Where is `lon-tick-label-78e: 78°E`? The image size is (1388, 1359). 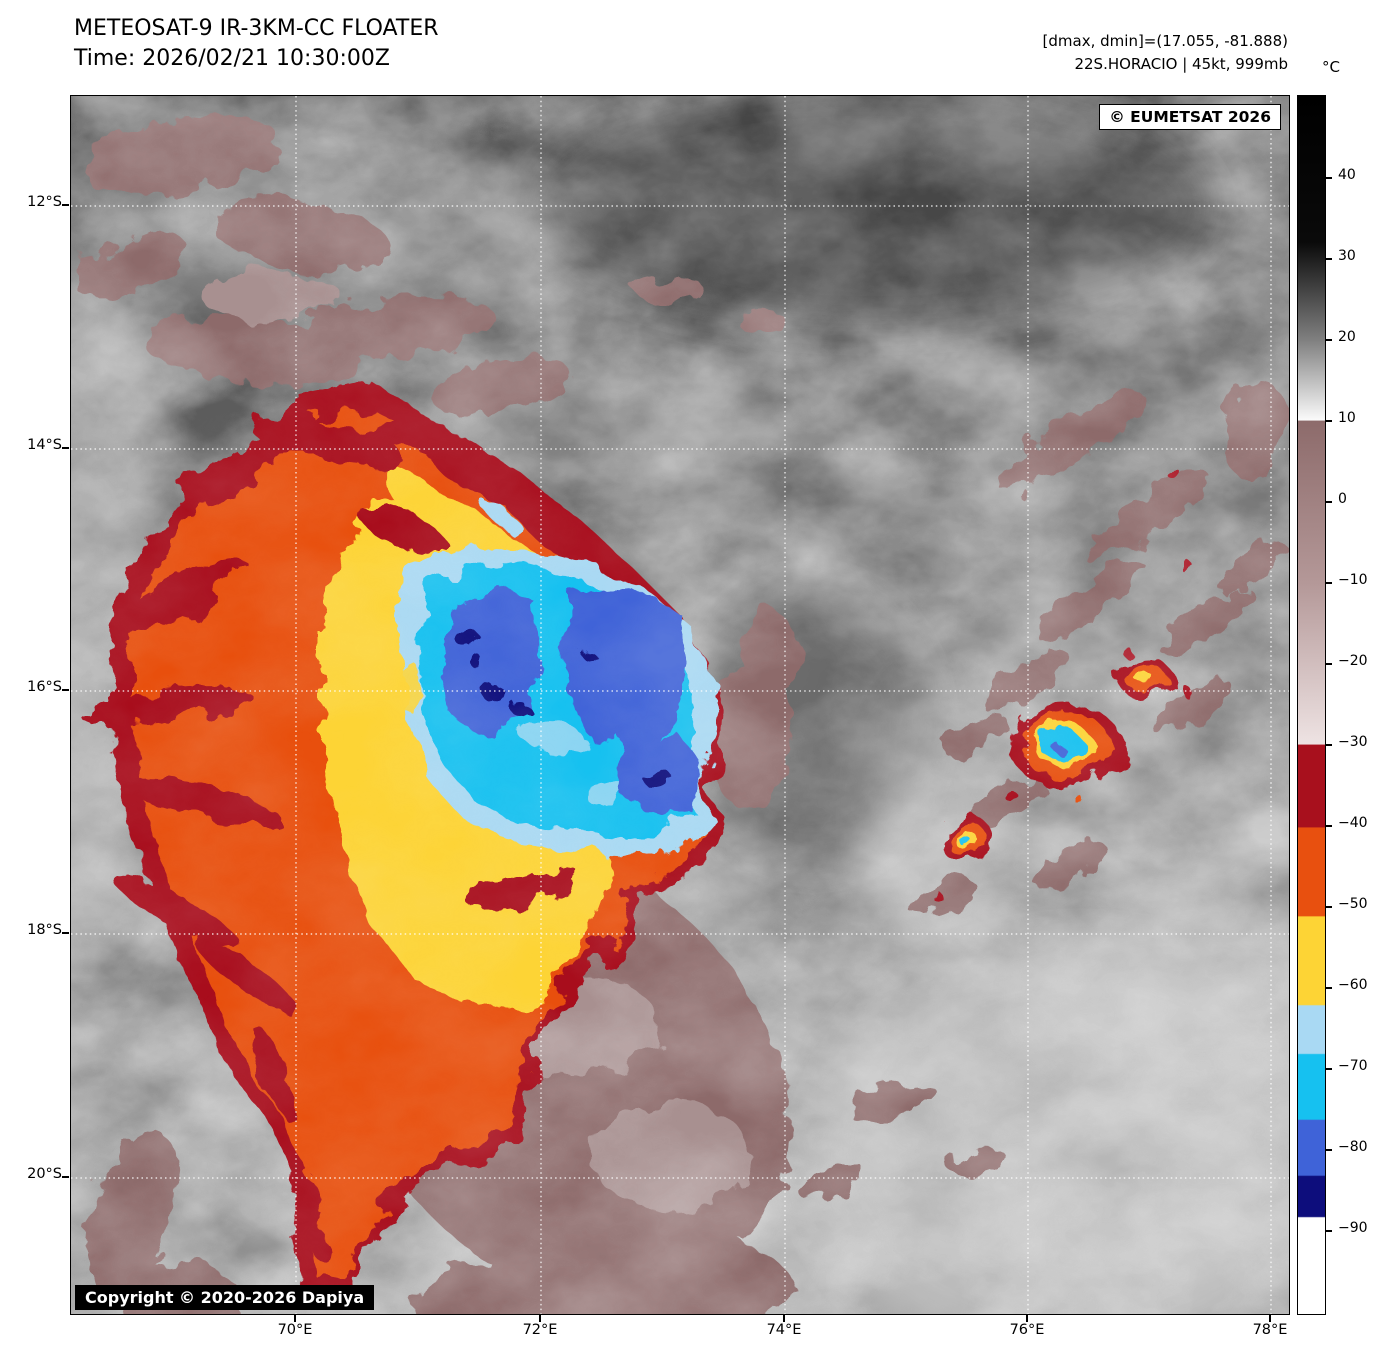 lon-tick-label-78e: 78°E is located at coordinates (1270, 1330).